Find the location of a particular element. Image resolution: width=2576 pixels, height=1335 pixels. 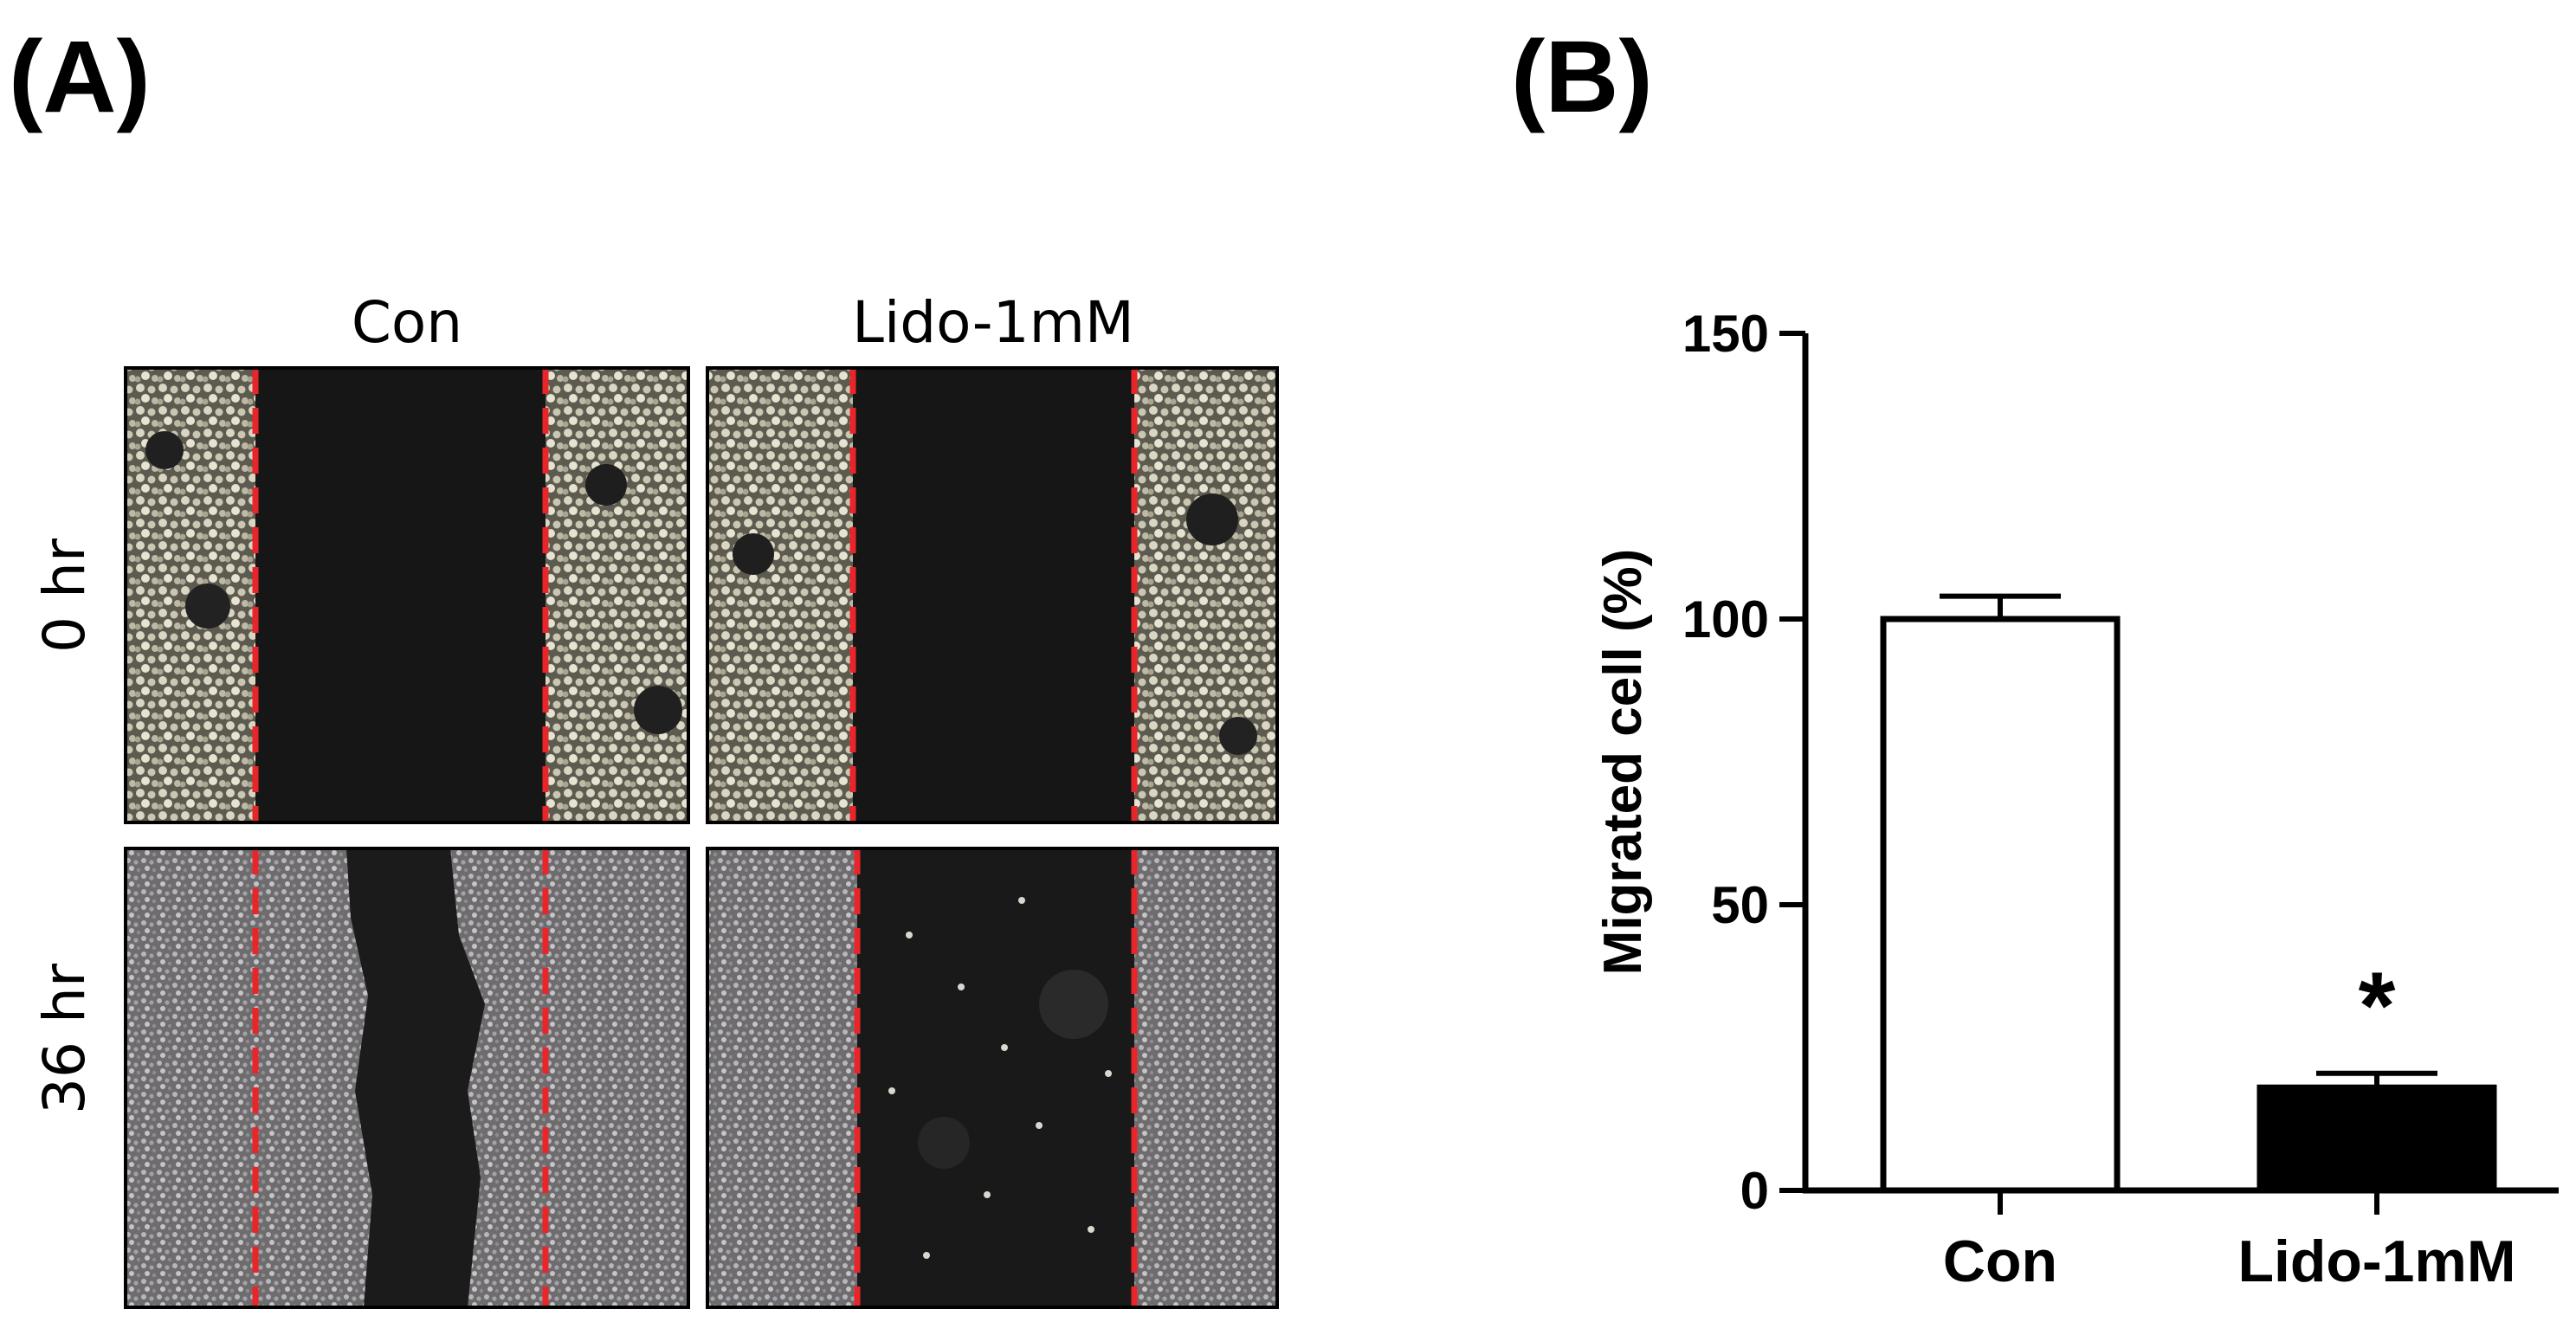

x-tick-label: Lido-1mM is located at coordinates (2376, 1262).